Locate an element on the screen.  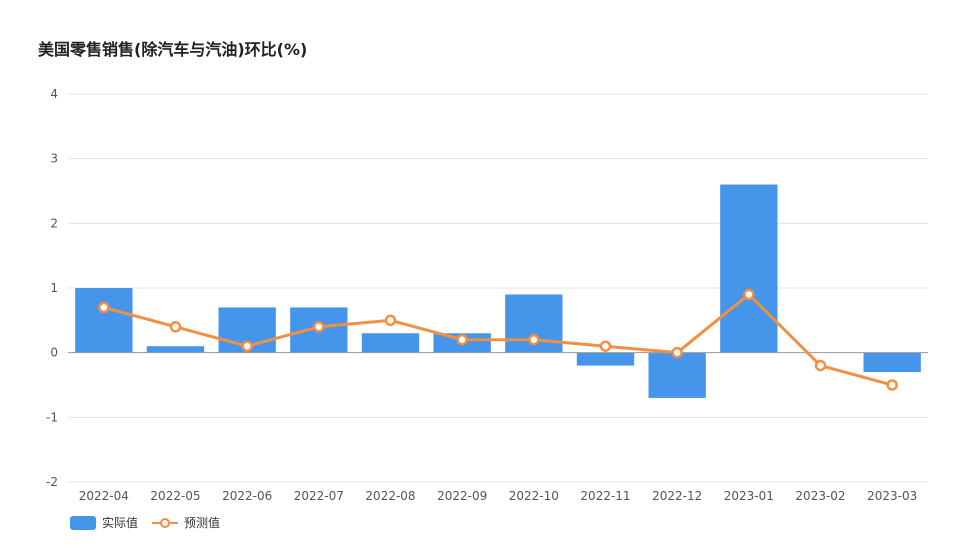
x-tick-label: 2022-07 is located at coordinates (319, 496).